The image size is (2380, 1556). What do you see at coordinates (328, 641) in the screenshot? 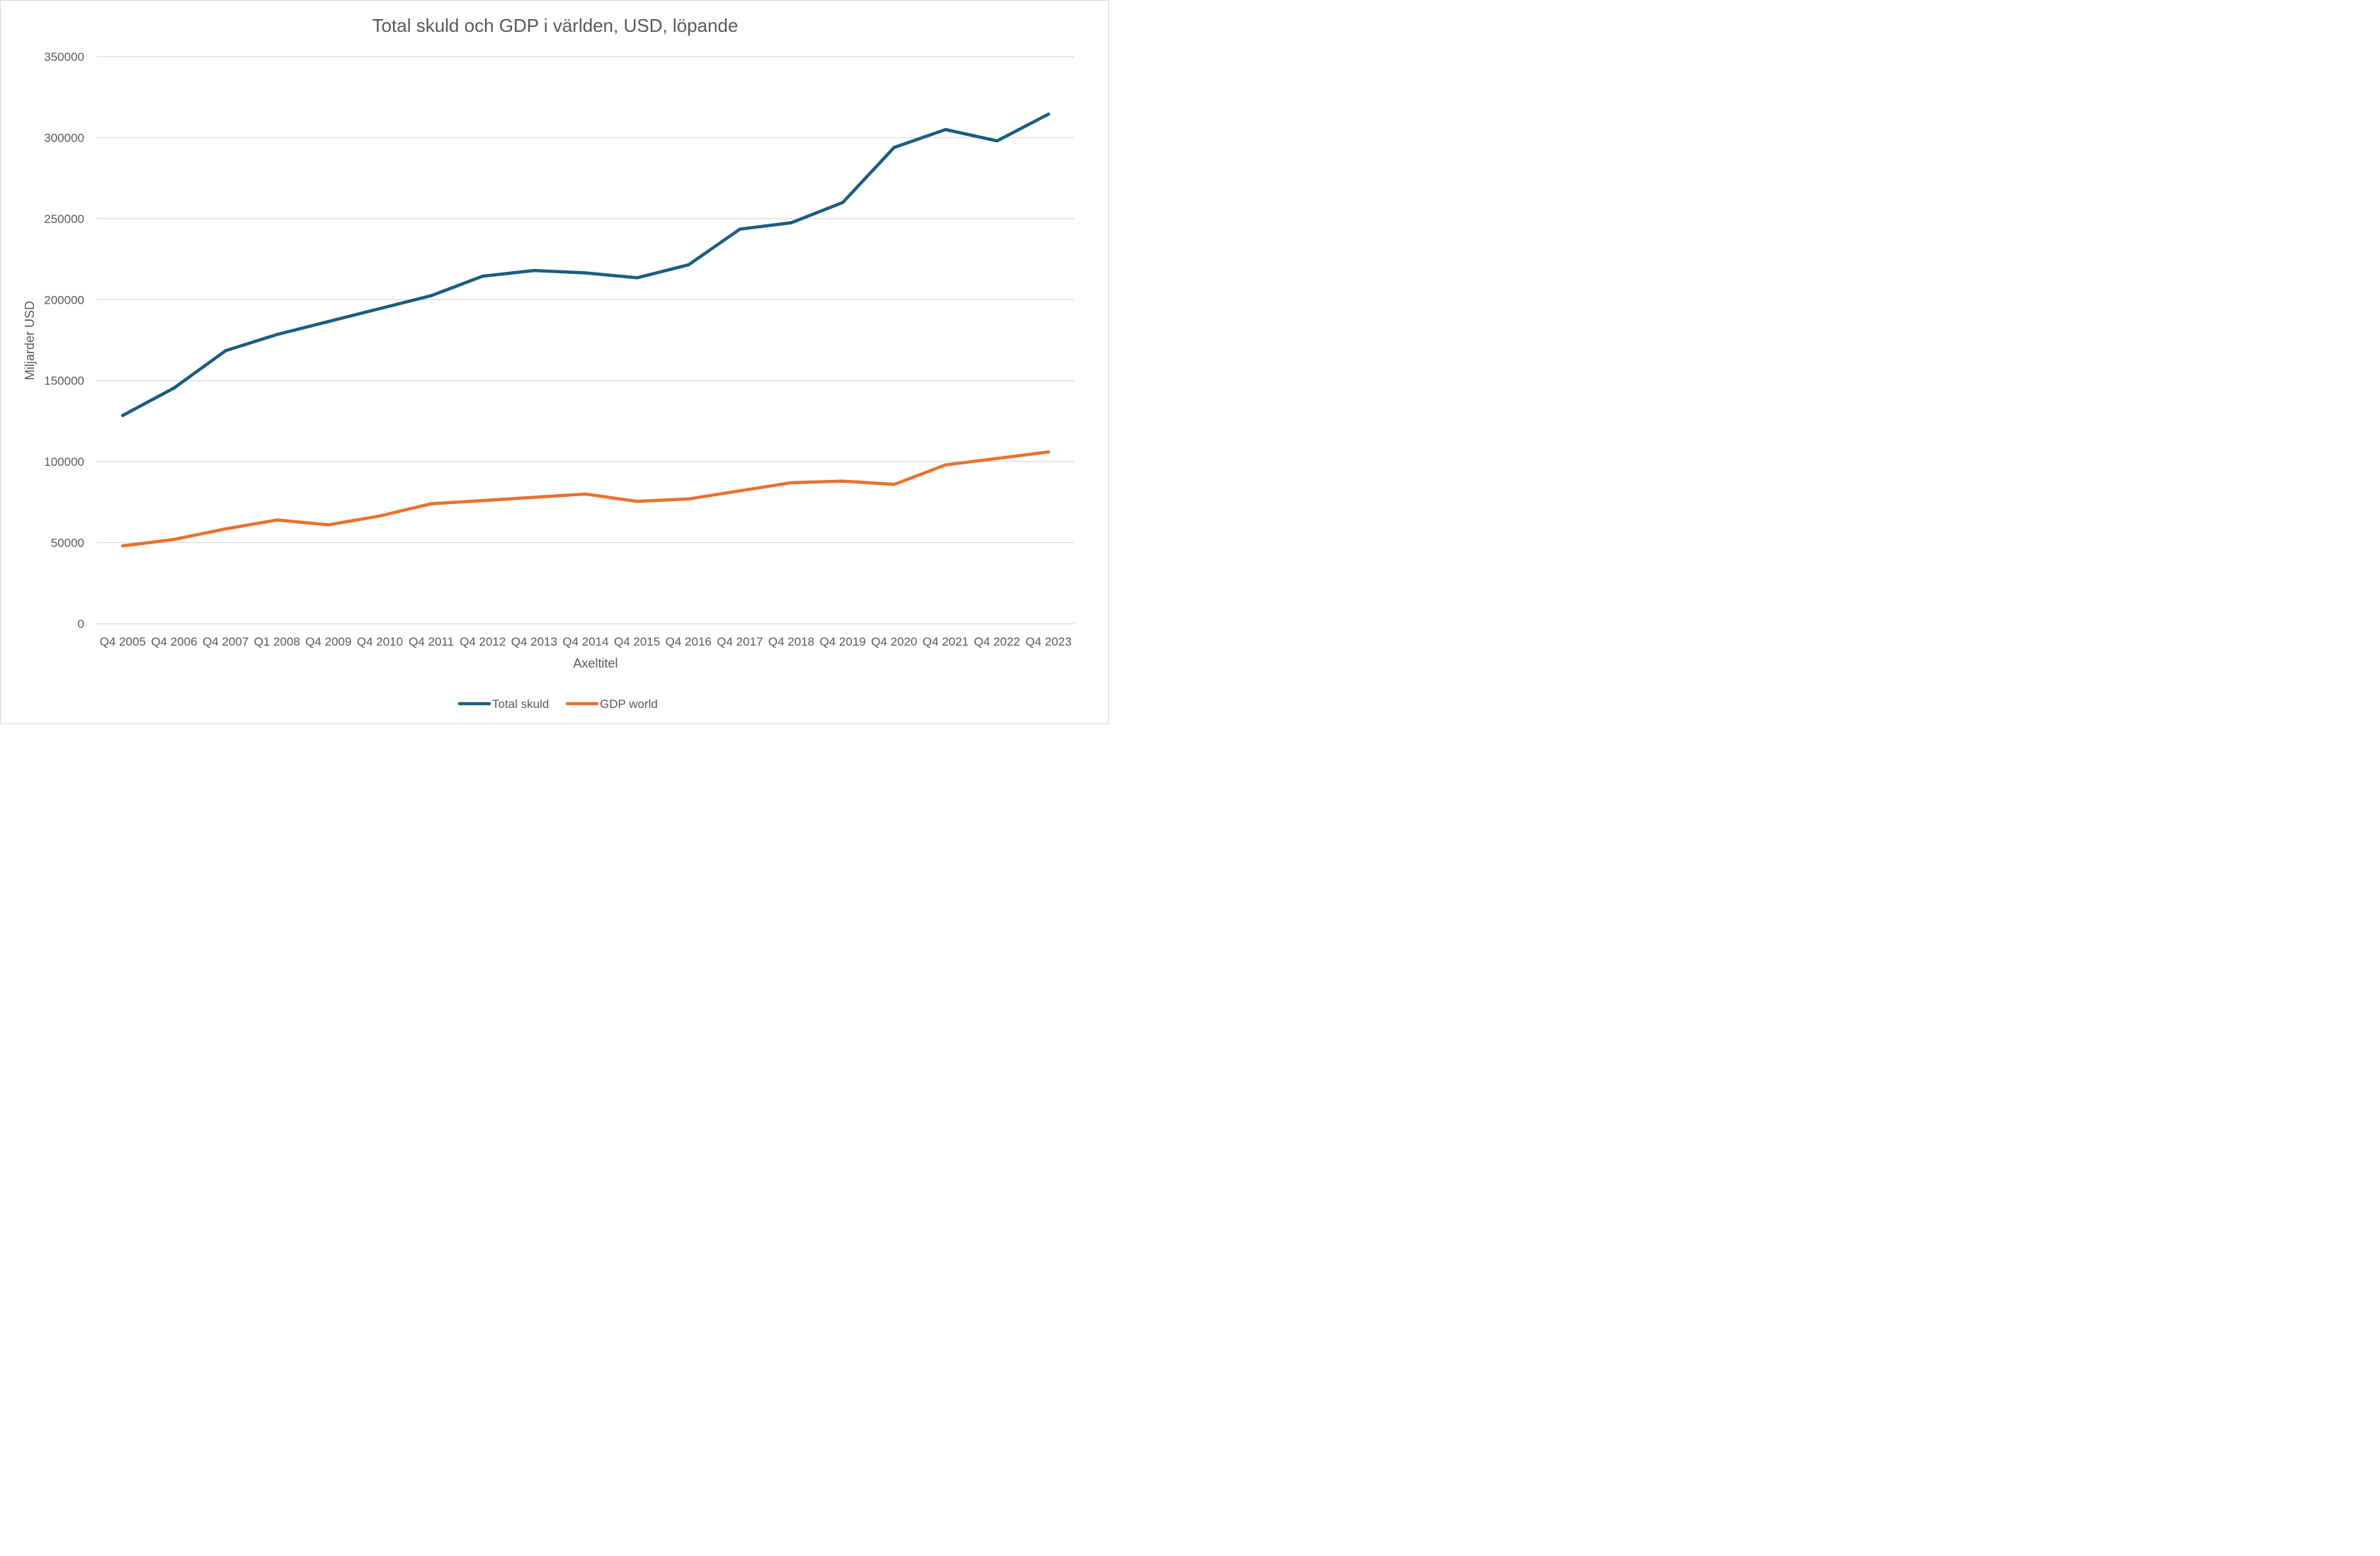
I see `x-tick-label: Q4 2009` at bounding box center [328, 641].